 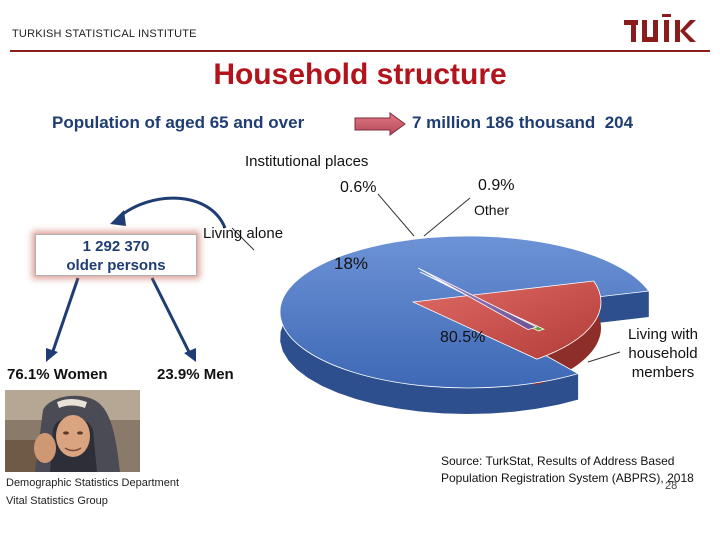 I want to click on curved-arrow-left-head, so click(x=118, y=218).